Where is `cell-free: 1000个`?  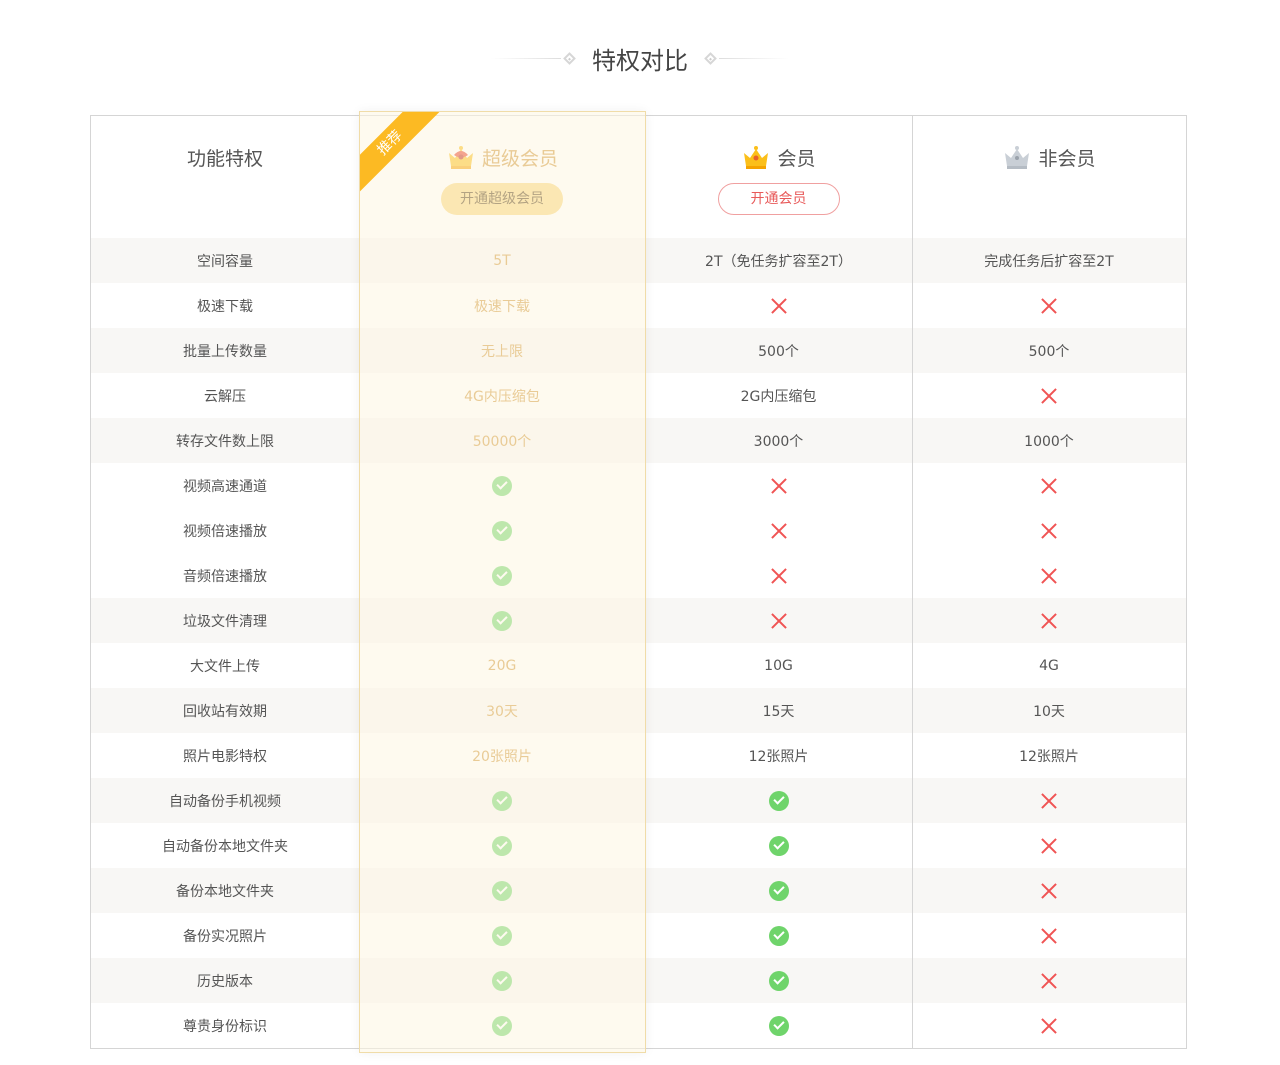
cell-free: 1000个 is located at coordinates (1049, 441).